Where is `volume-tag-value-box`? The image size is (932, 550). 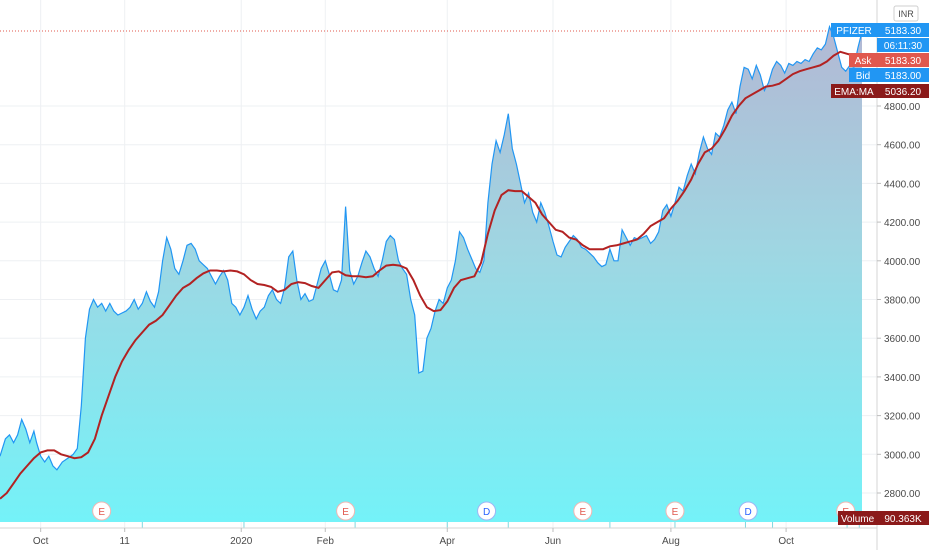 volume-tag-value-box is located at coordinates (903, 518).